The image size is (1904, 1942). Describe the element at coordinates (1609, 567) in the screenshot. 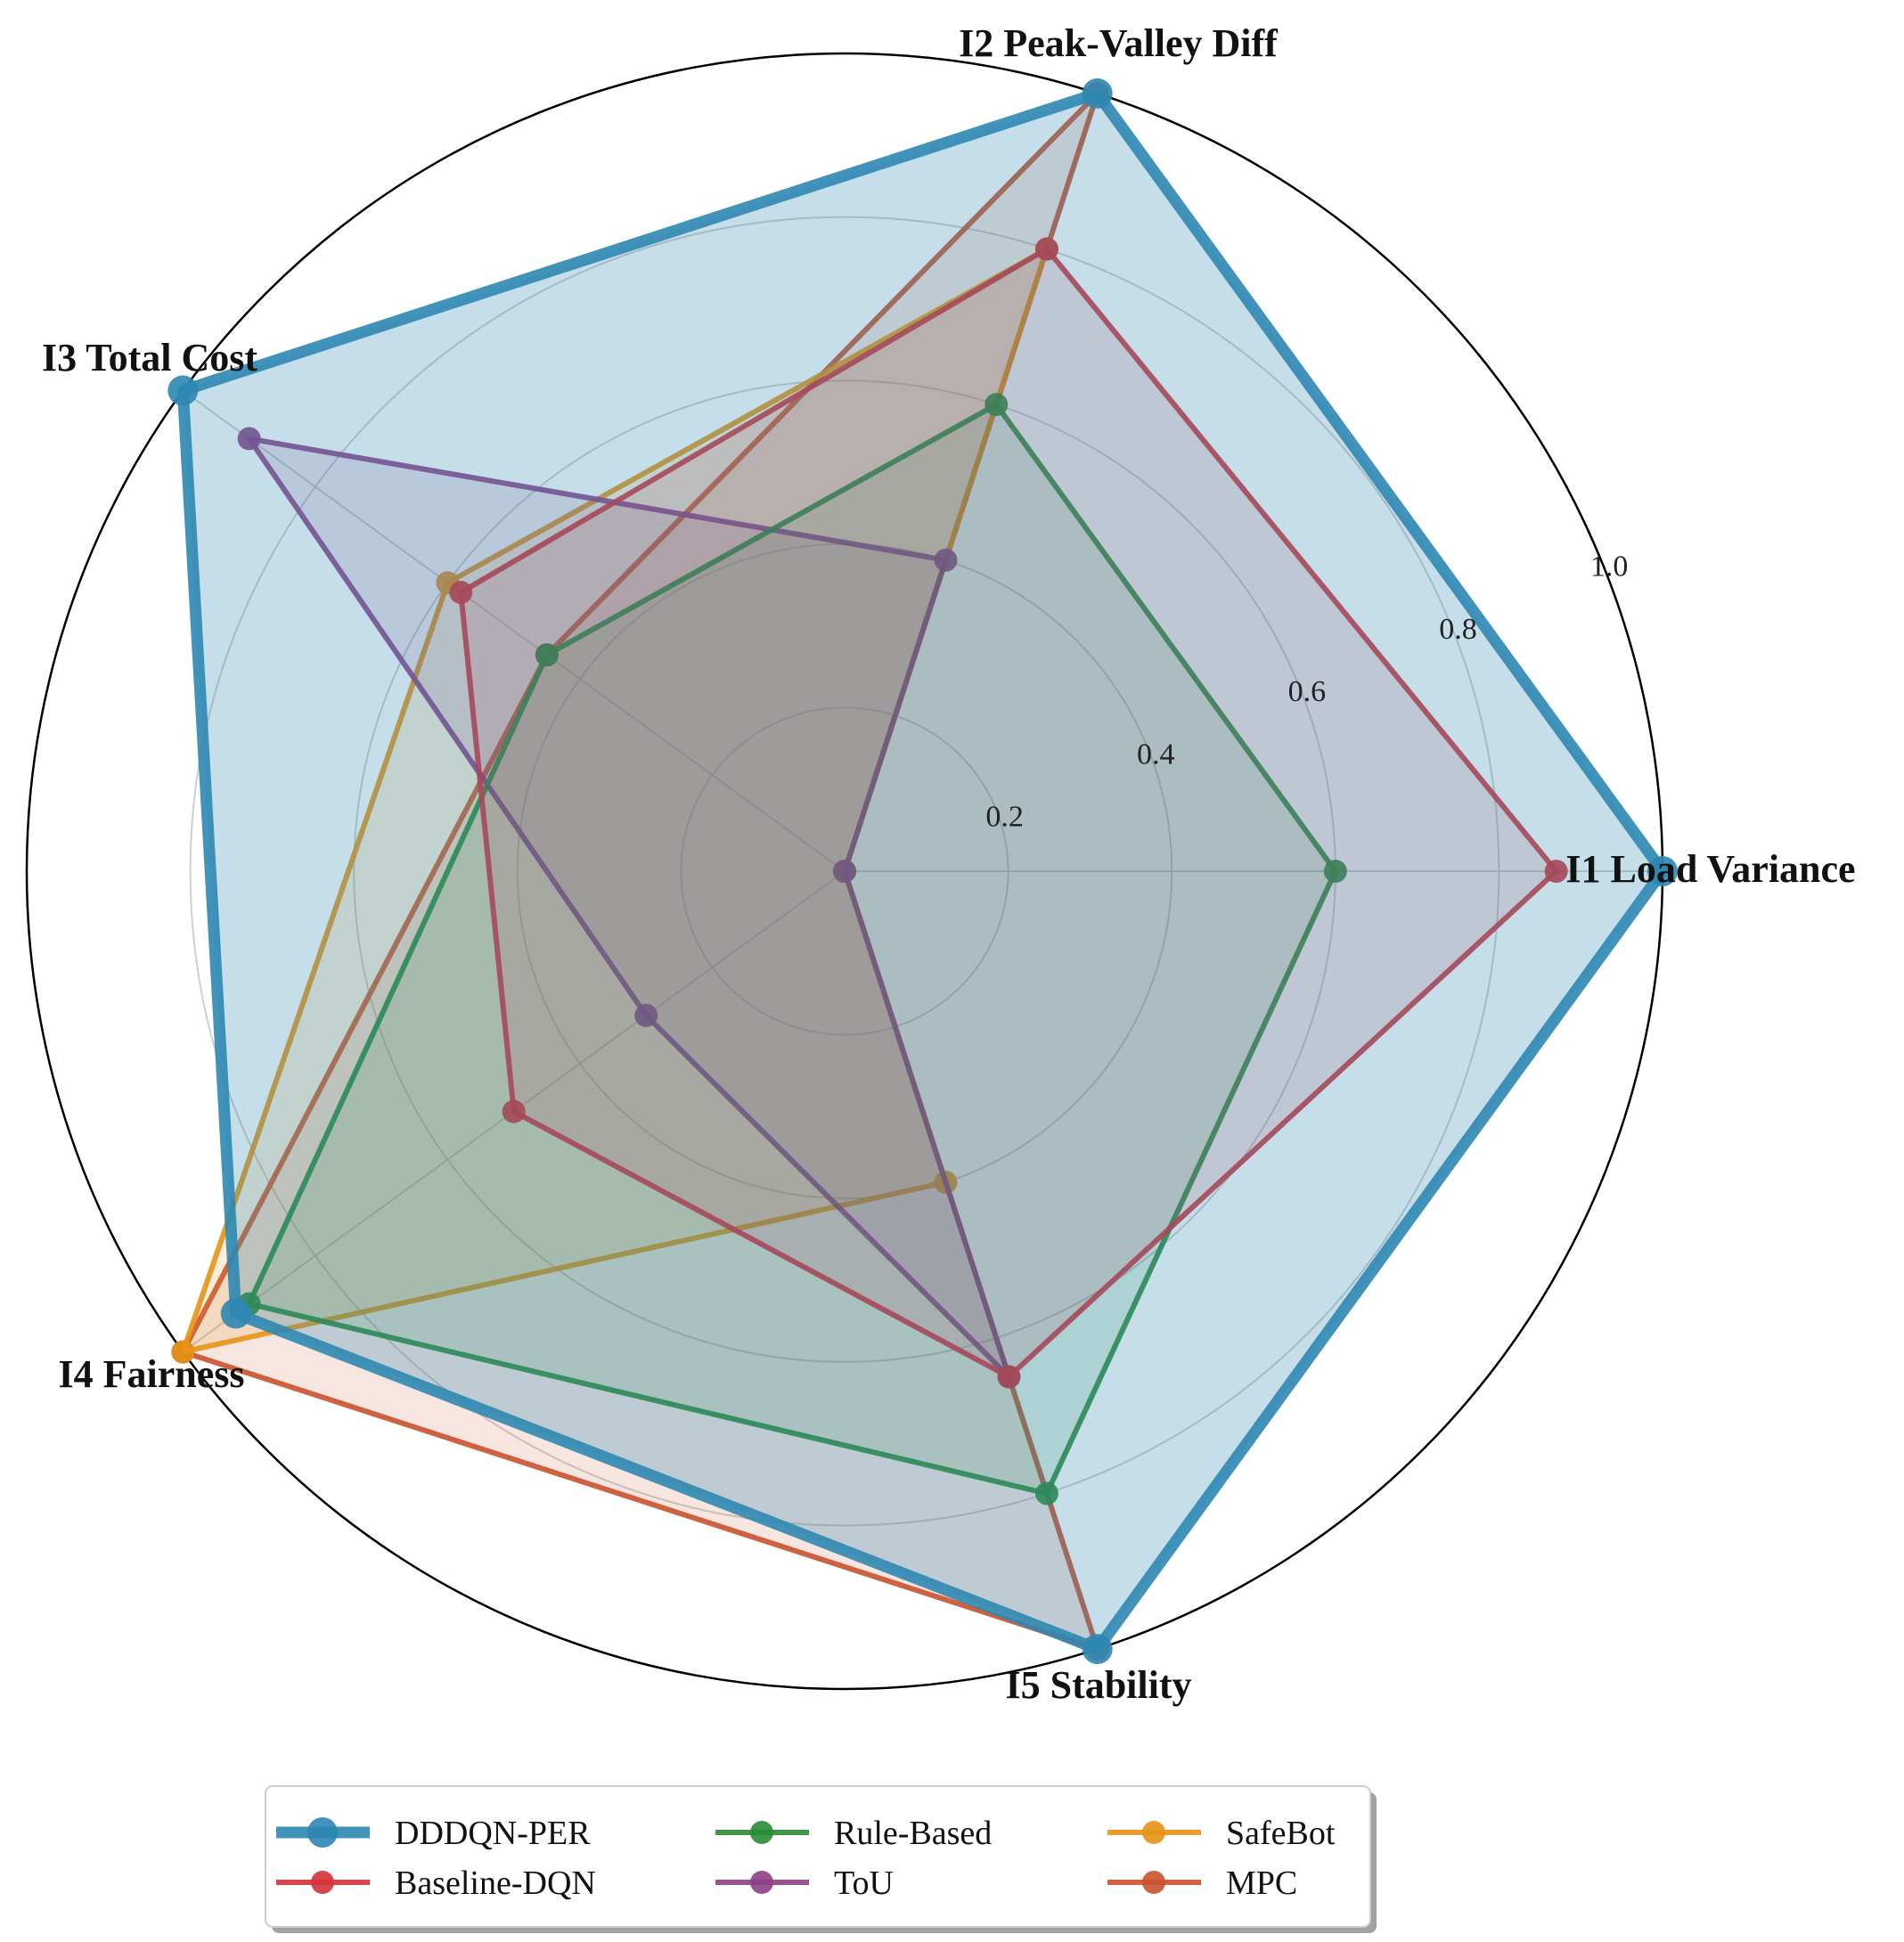

I see `radial-tick-label: 1.0` at that location.